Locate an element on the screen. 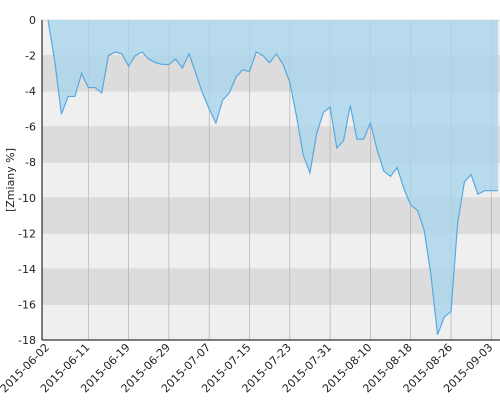 The height and width of the screenshot is (404, 500). y-tick-label: -18 is located at coordinates (27, 340).